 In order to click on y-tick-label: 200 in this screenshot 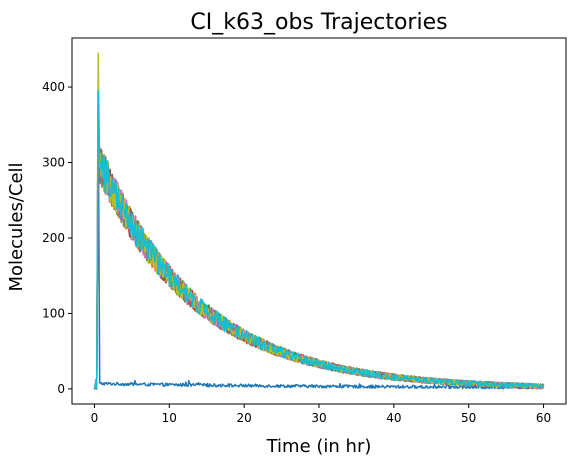, I will do `click(53, 238)`.